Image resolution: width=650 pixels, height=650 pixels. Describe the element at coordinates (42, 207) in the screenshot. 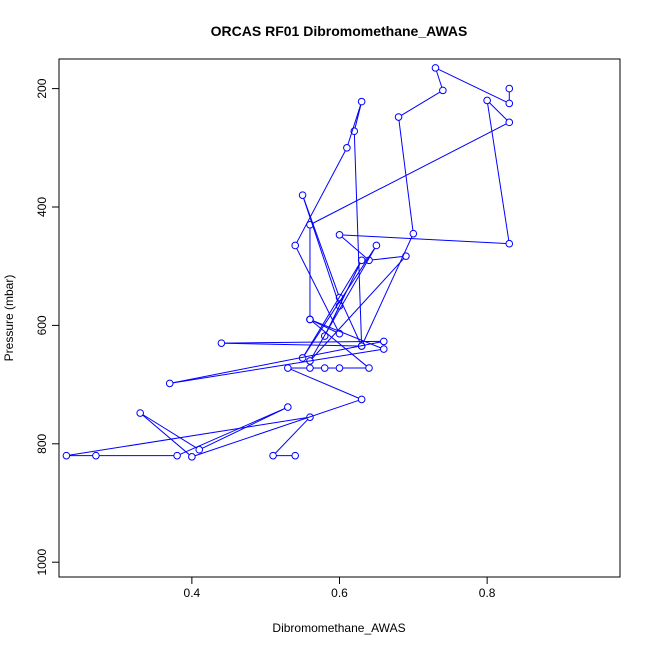

I see `y-tick-label: 400` at that location.